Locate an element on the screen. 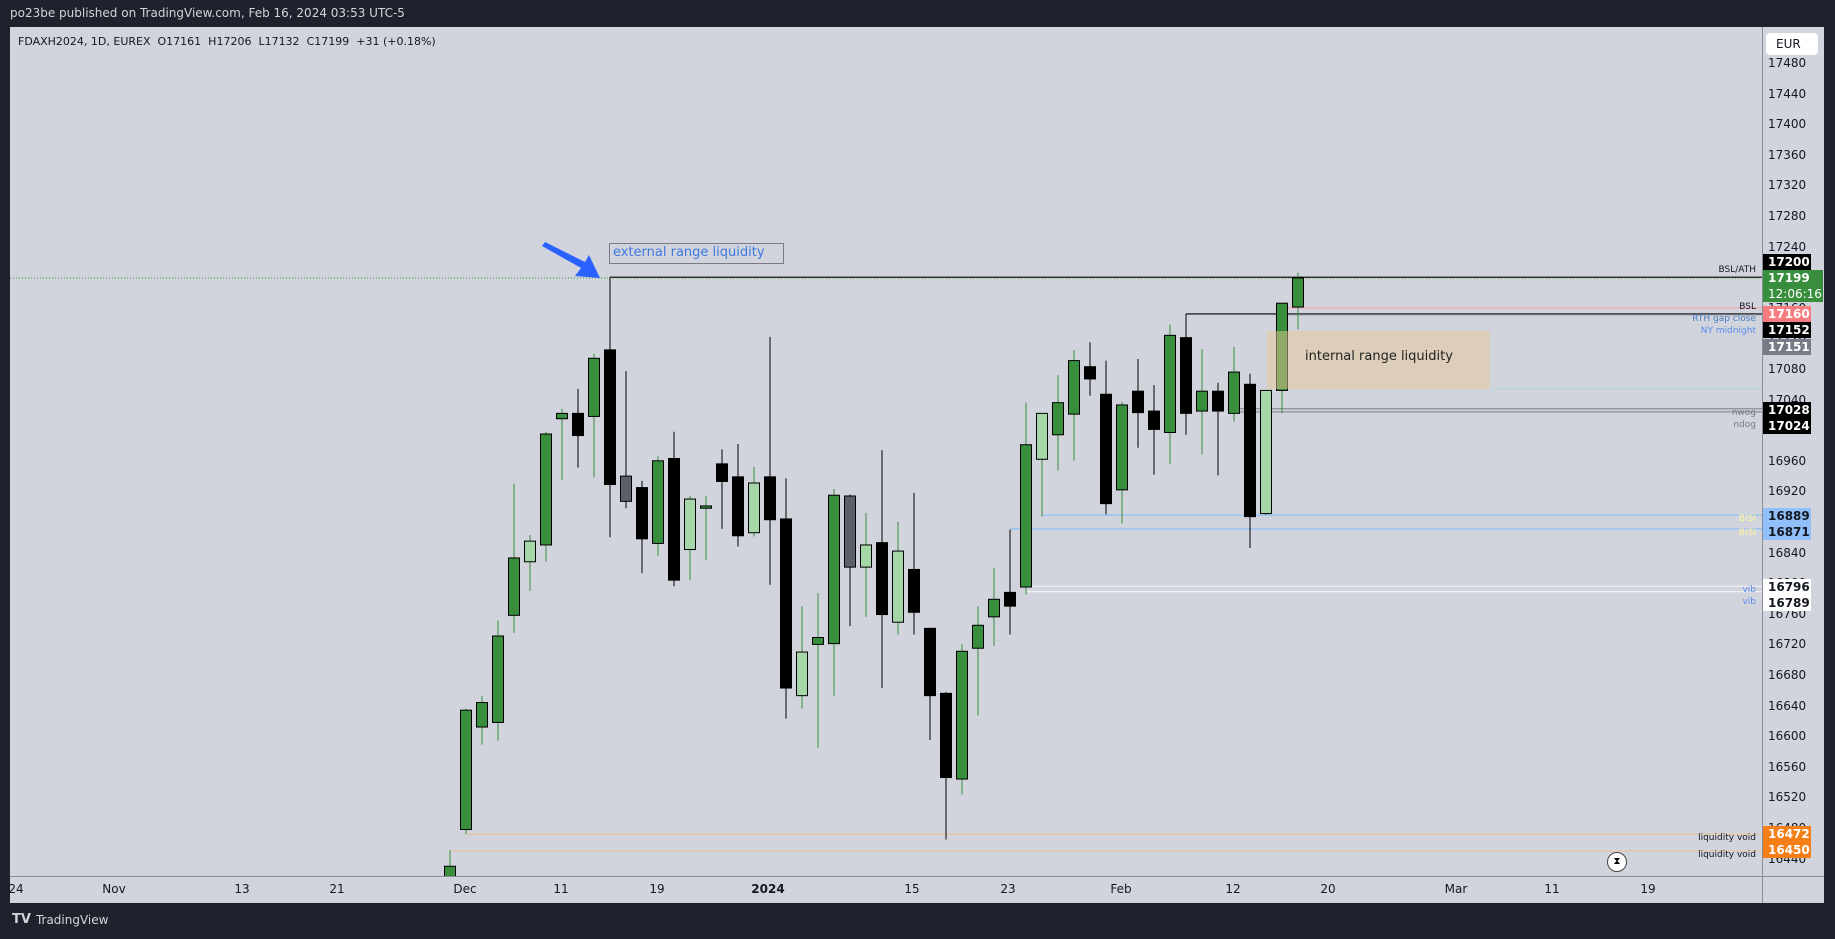 The width and height of the screenshot is (1835, 939). legend-high: H17206 is located at coordinates (230, 41).